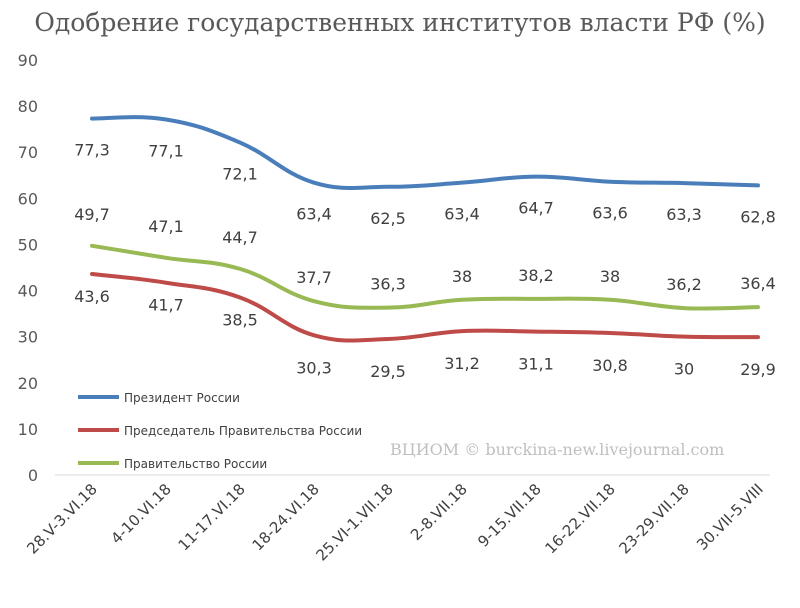 The height and width of the screenshot is (608, 800). I want to click on data-label: 41,7, so click(166, 305).